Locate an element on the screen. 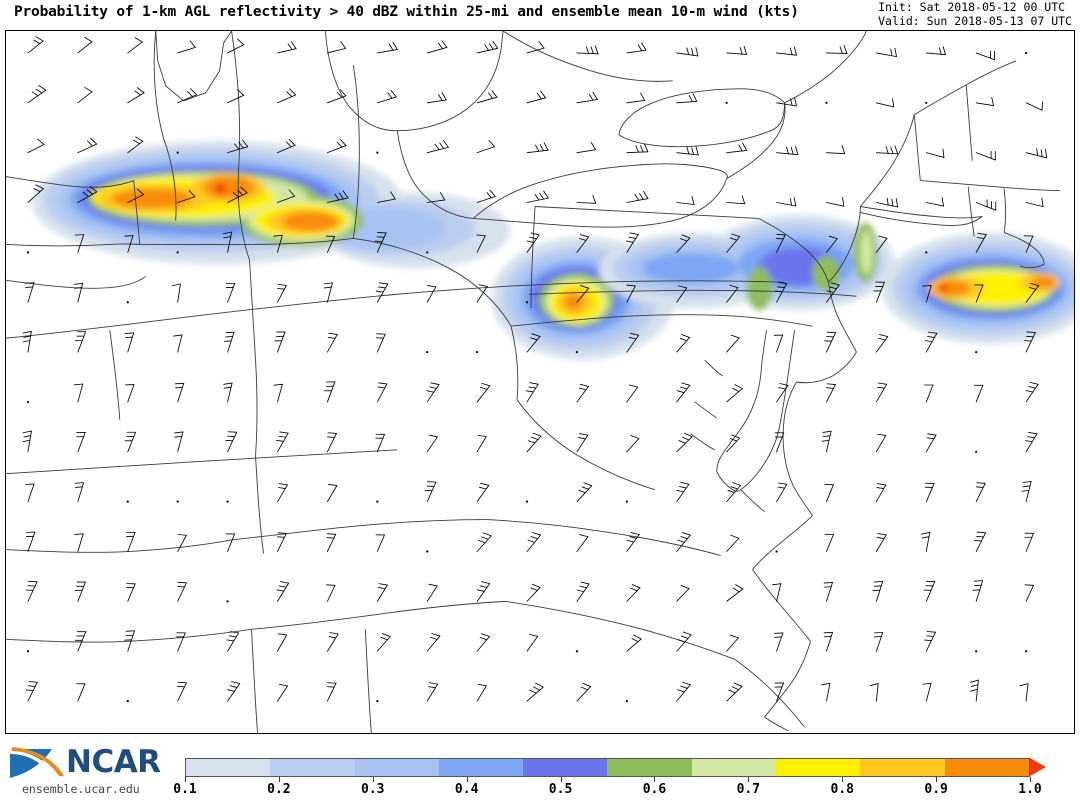 The height and width of the screenshot is (800, 1080). ncar-logo: NCAR ensemble.ucar.edu is located at coordinates (90, 771).